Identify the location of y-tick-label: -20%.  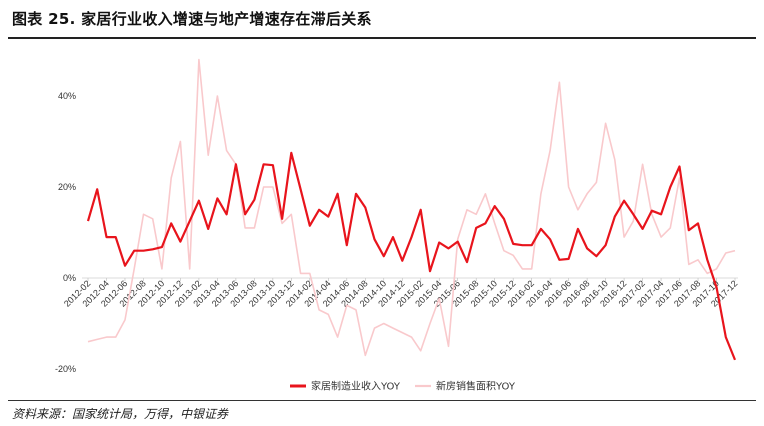
(65, 369).